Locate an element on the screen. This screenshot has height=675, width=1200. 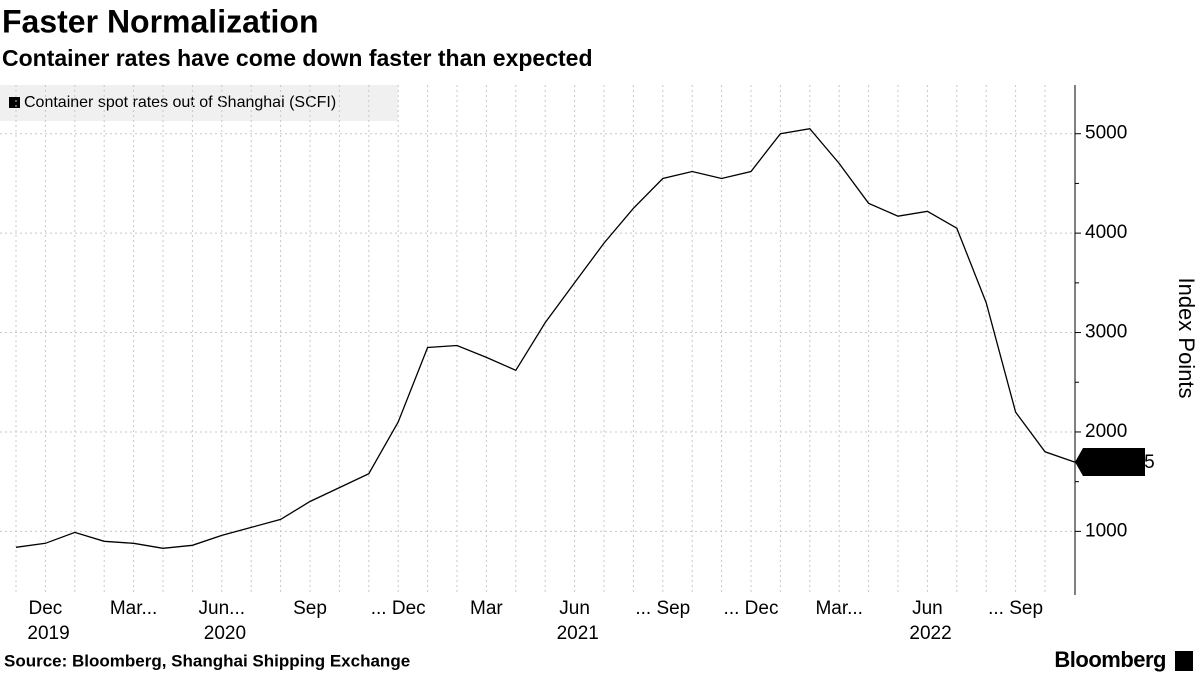
y-tick-label: 4000 is located at coordinates (1106, 232).